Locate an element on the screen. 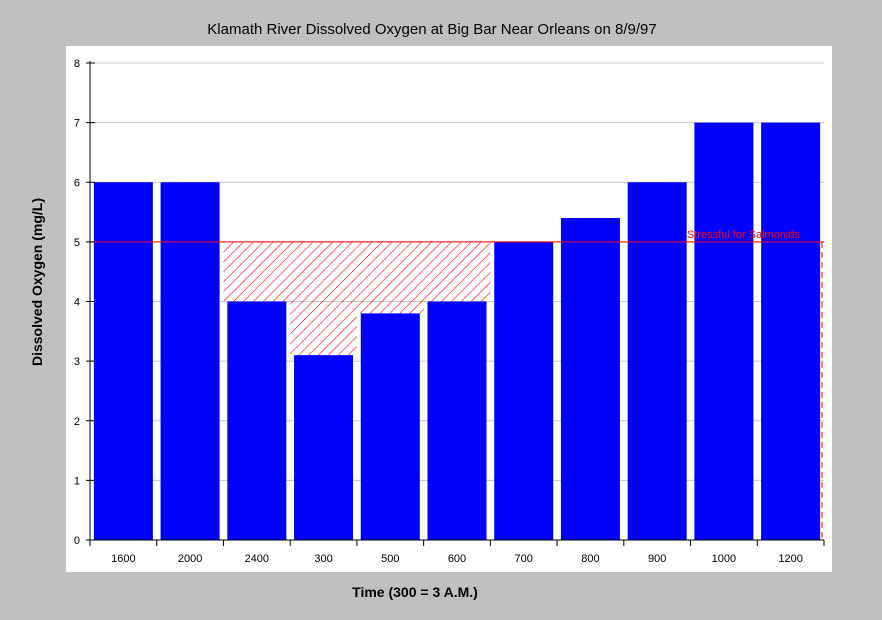  x-tick-label: 800 is located at coordinates (590, 559).